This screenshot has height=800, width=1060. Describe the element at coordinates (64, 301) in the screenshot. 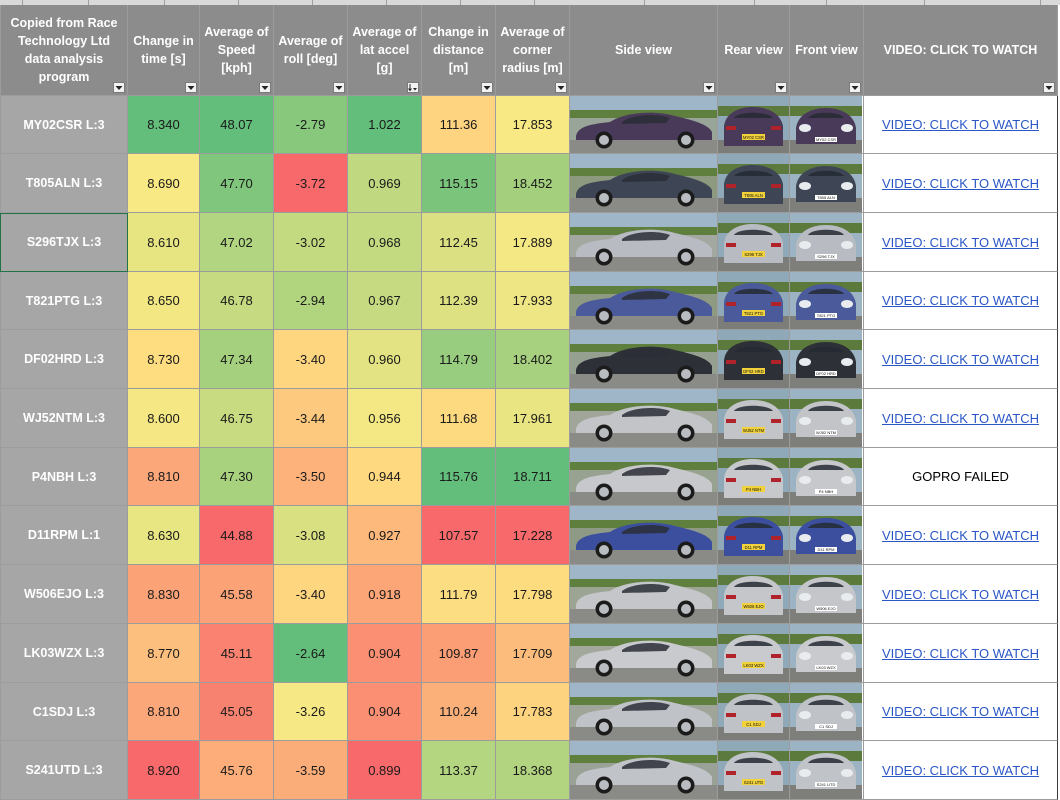

I see `row-label: T821PTG L:3` at that location.